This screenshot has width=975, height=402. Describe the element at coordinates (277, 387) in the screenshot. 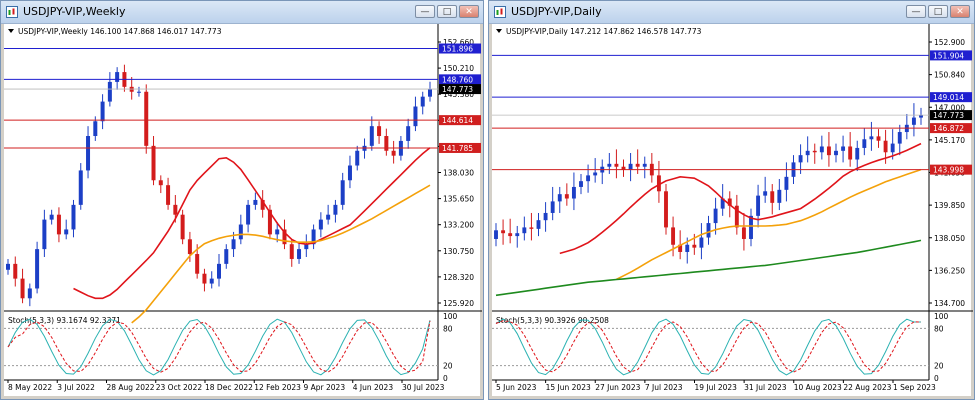

I see `time-tick-label: 12 Feb 2023` at that location.